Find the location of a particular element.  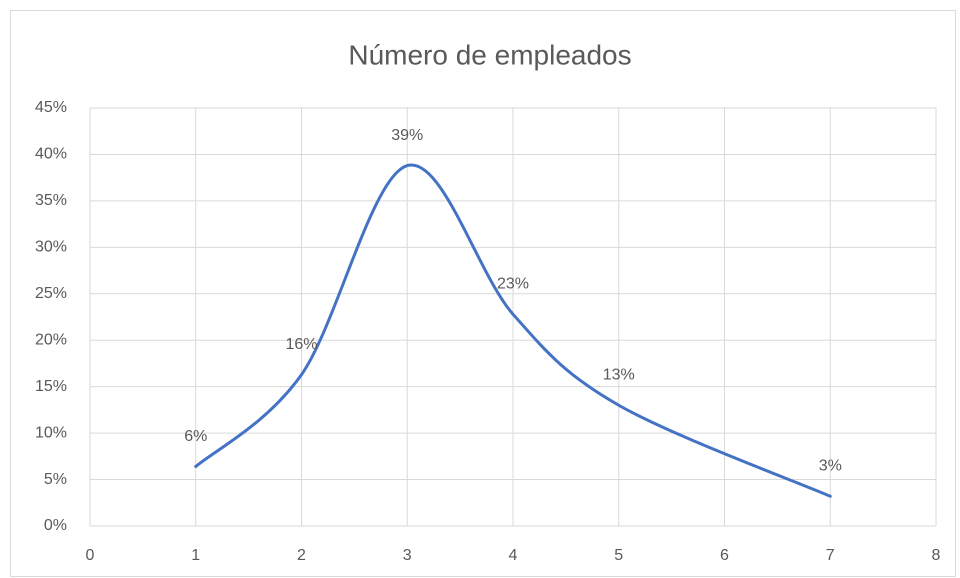

y-tick-label: 30% is located at coordinates (51, 247).